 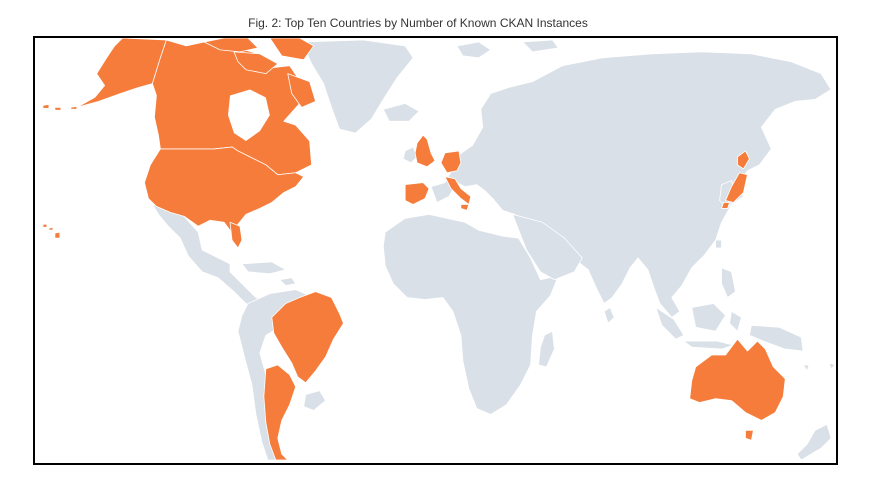 What do you see at coordinates (401, 112) in the screenshot?
I see `land-iceland` at bounding box center [401, 112].